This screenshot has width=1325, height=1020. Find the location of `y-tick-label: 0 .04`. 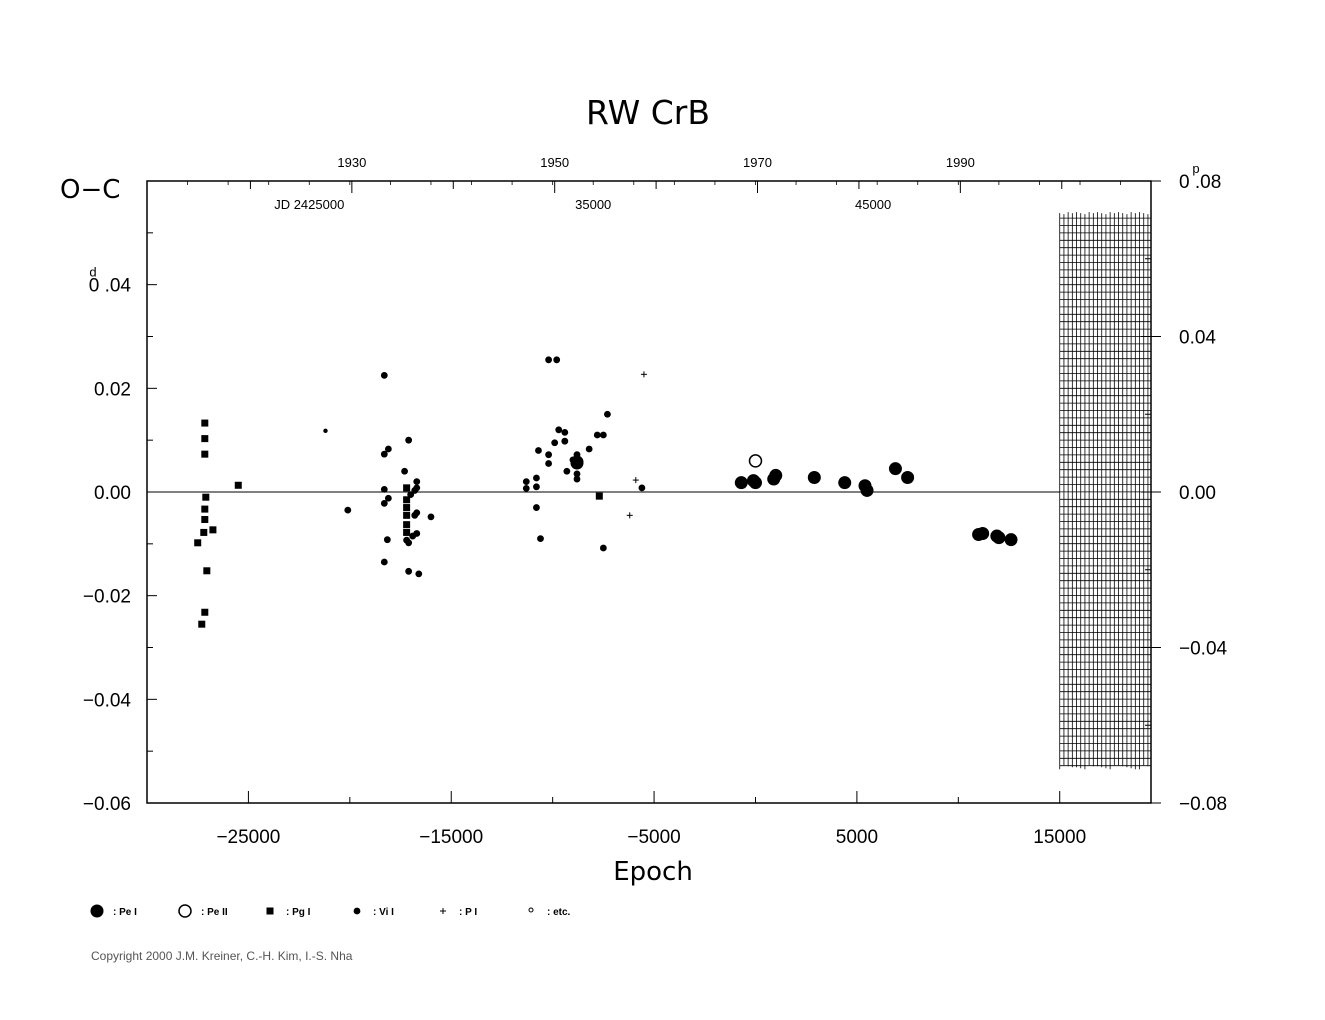

y-tick-label: 0 .04 is located at coordinates (110, 286).